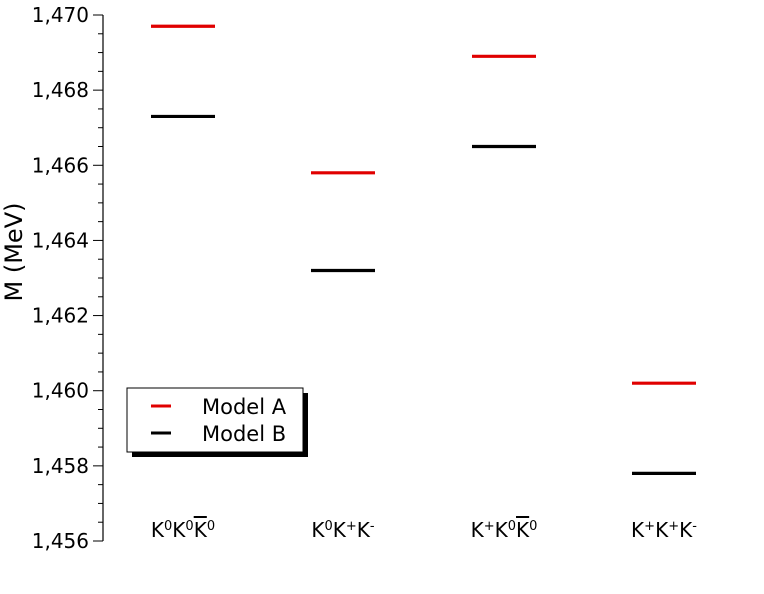 Image resolution: width=764 pixels, height=594 pixels. Describe the element at coordinates (68, 278) in the screenshot. I see `y-axis: 1,456 1,458 1,460 1,462 1,464 1,466 1,468 1,470` at that location.